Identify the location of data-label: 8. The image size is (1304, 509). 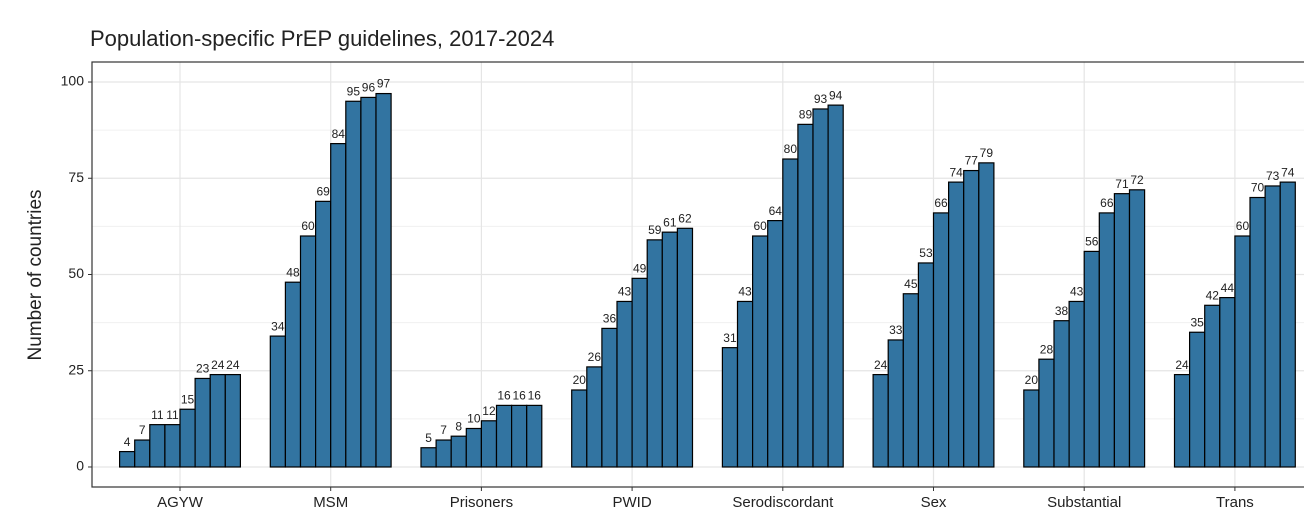
(458, 426).